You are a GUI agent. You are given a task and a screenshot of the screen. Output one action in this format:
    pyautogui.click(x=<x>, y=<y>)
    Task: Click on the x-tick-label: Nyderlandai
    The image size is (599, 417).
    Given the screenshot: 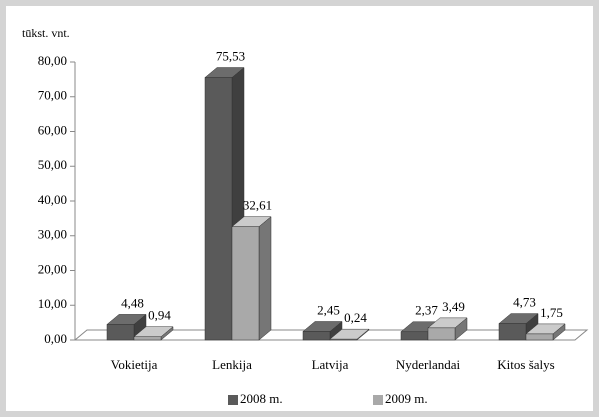 What is the action you would take?
    pyautogui.click(x=428, y=364)
    